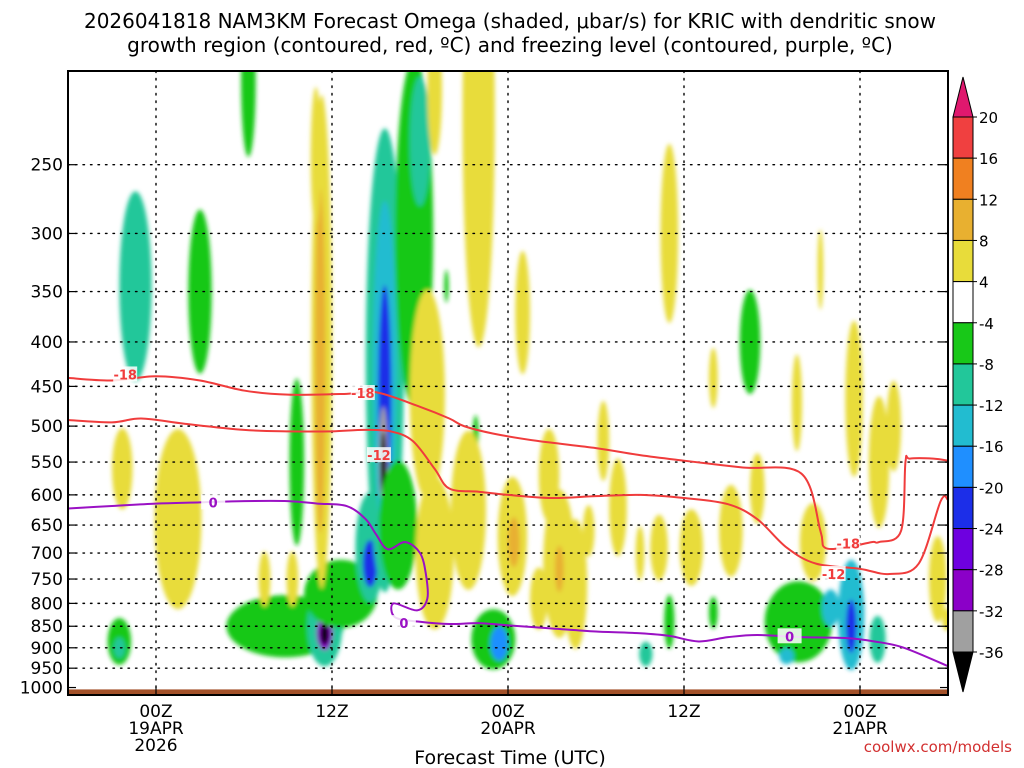 The image size is (1024, 768). Describe the element at coordinates (991, 571) in the screenshot. I see `colorbar-label--28: -28` at that location.